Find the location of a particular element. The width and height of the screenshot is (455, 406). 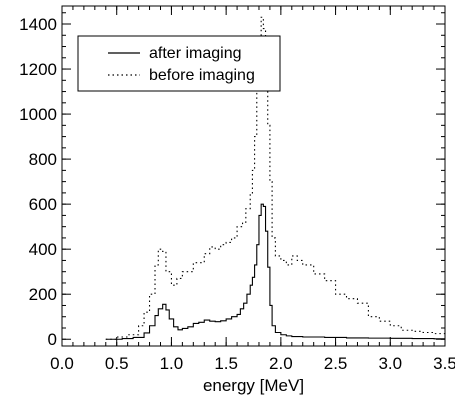

x-tick-label: 2.0 is located at coordinates (281, 363).